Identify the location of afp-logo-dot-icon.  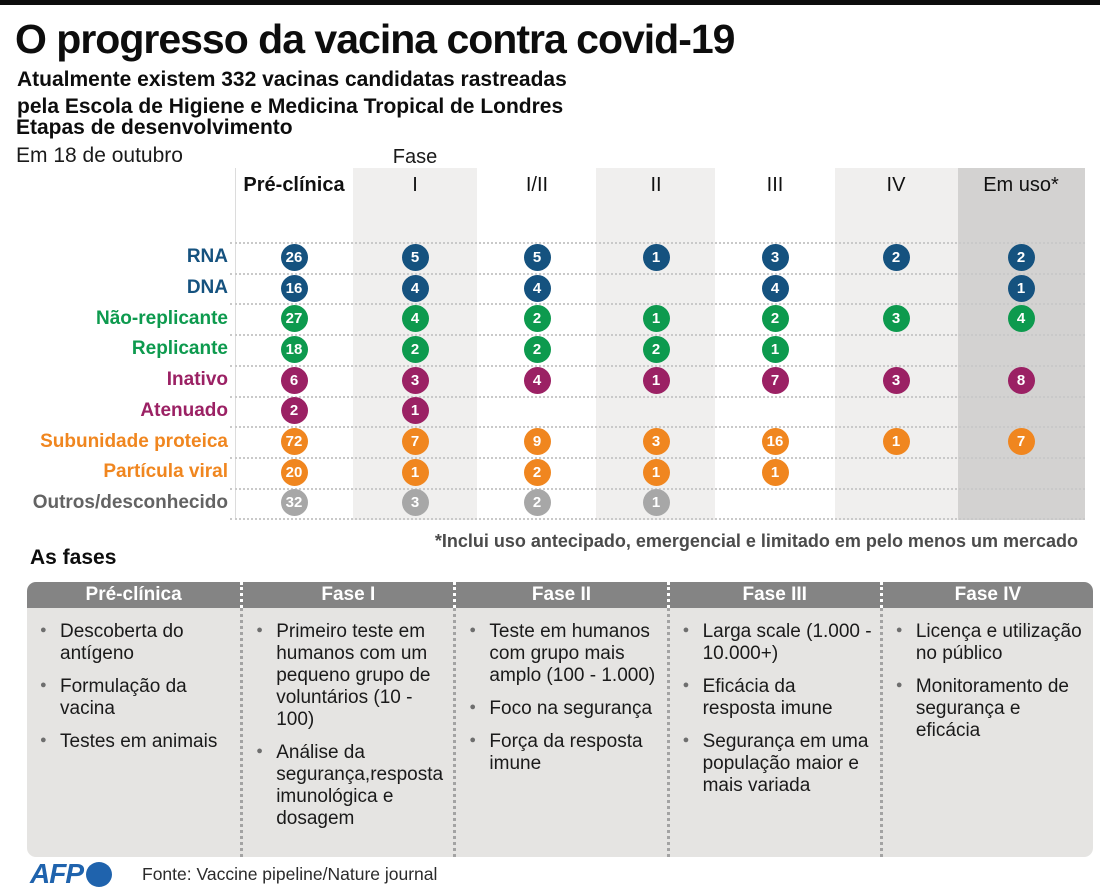
(99, 874).